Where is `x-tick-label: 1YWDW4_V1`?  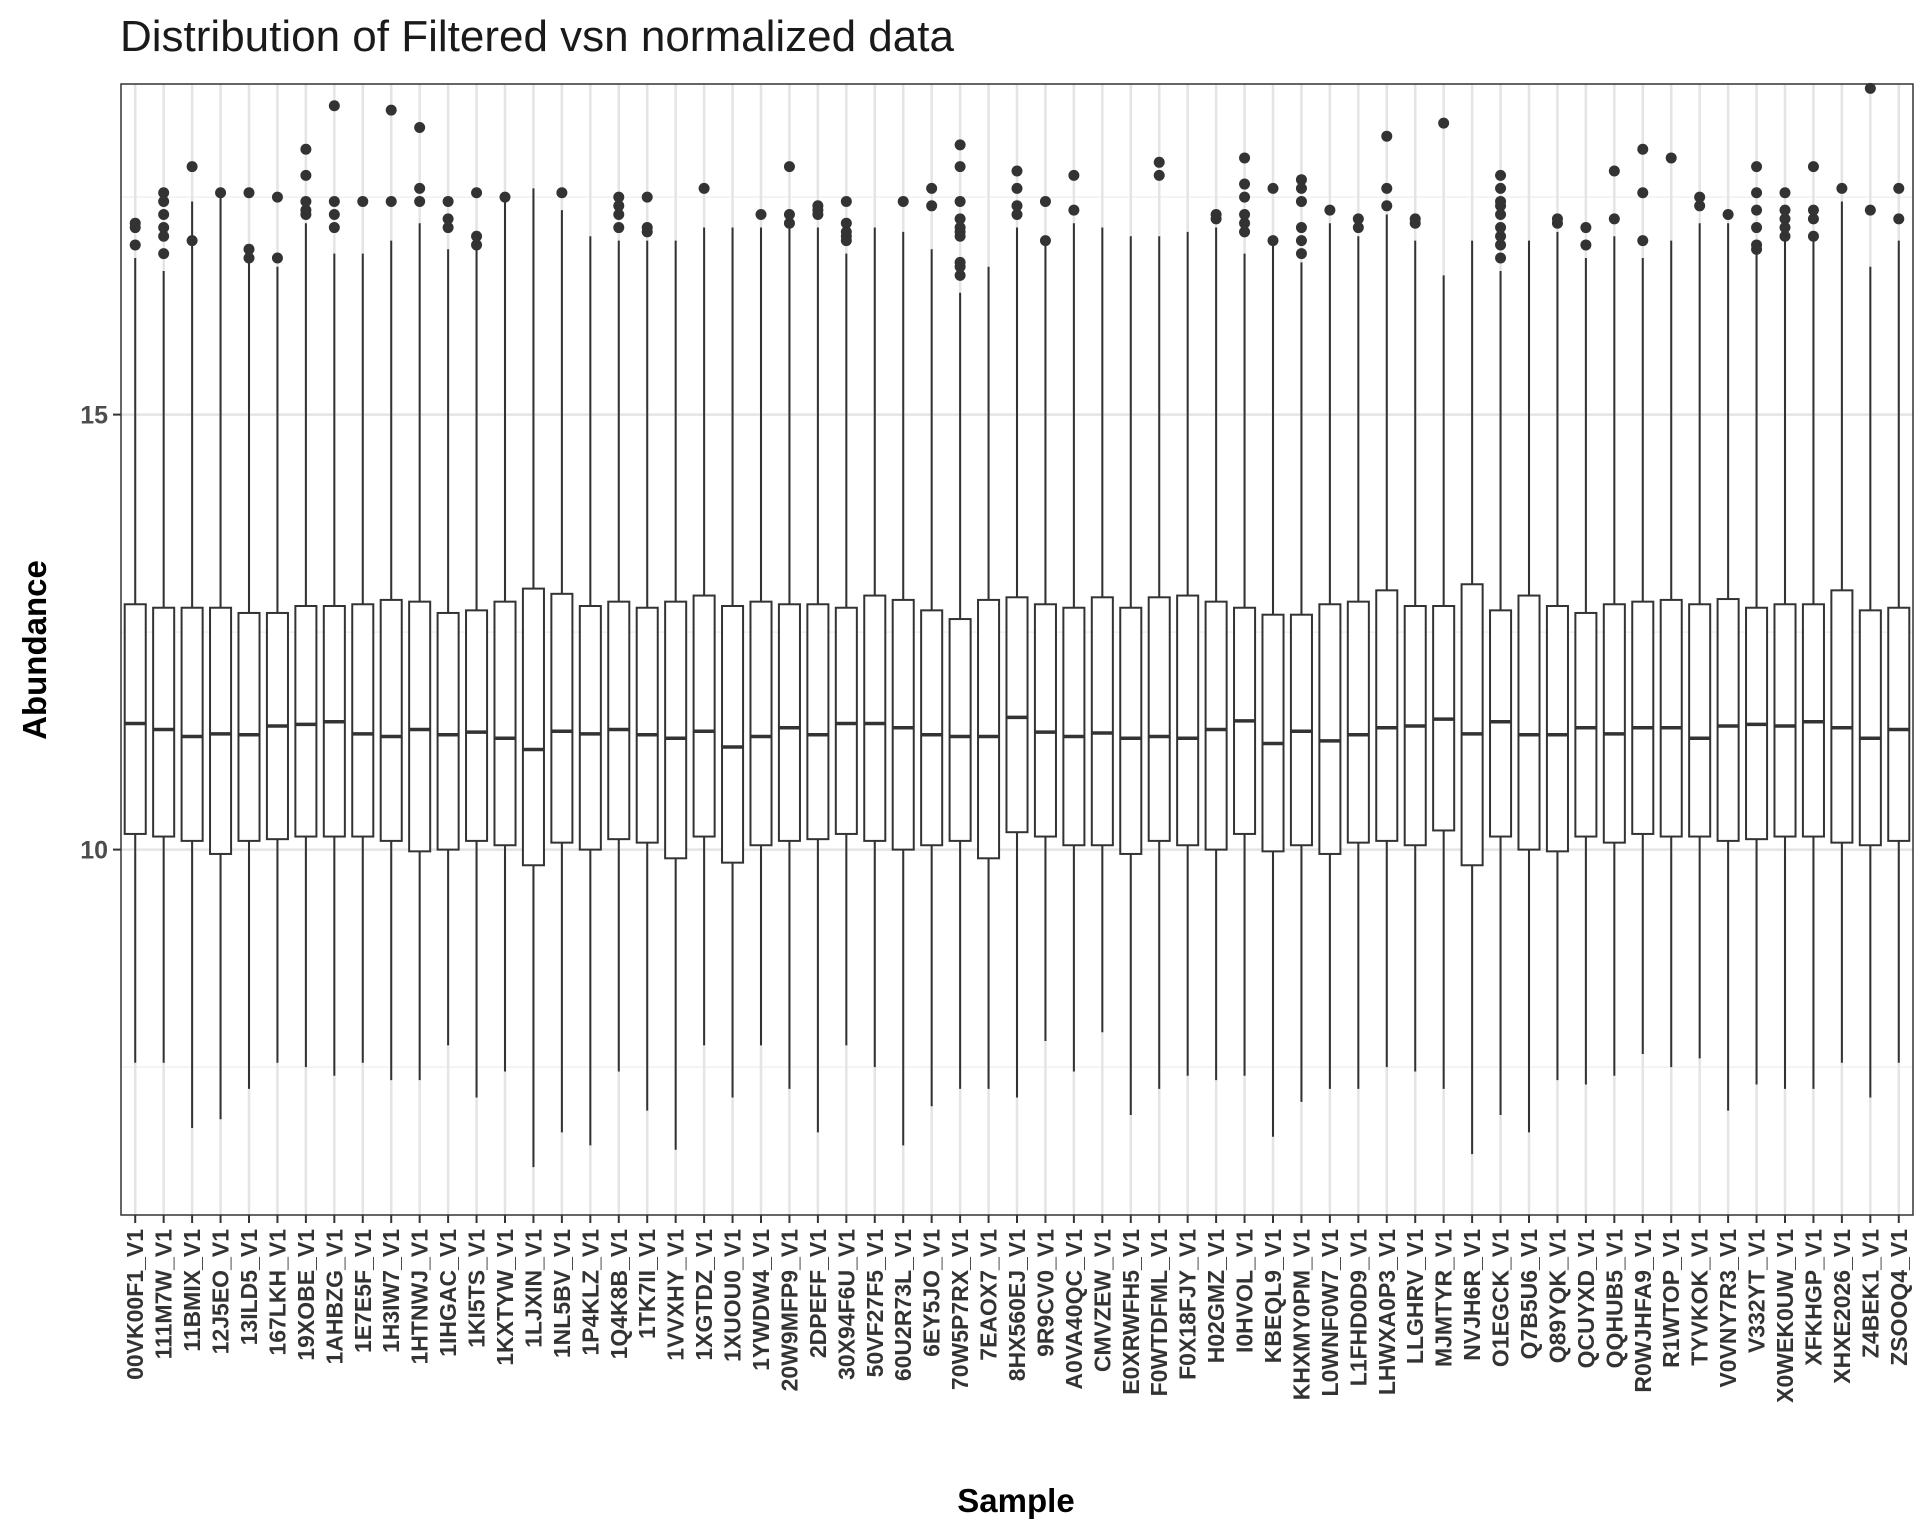 x-tick-label: 1YWDW4_V1 is located at coordinates (761, 1300).